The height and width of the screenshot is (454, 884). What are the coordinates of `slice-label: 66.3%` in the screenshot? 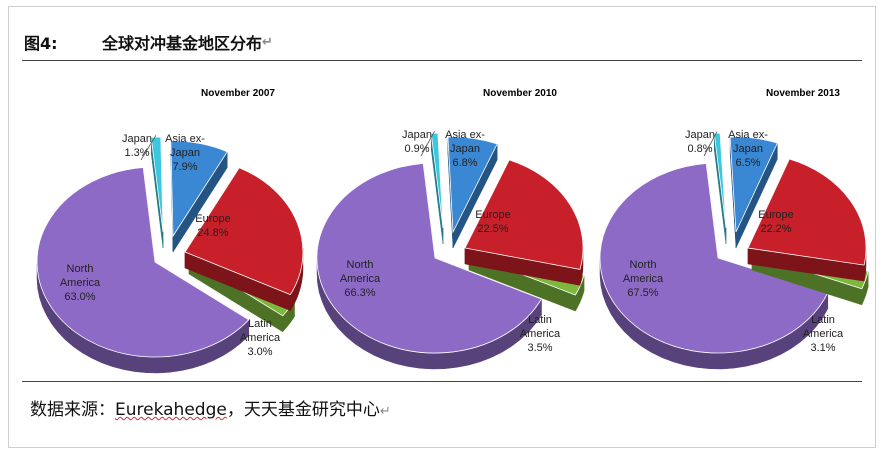 It's located at (359, 293).